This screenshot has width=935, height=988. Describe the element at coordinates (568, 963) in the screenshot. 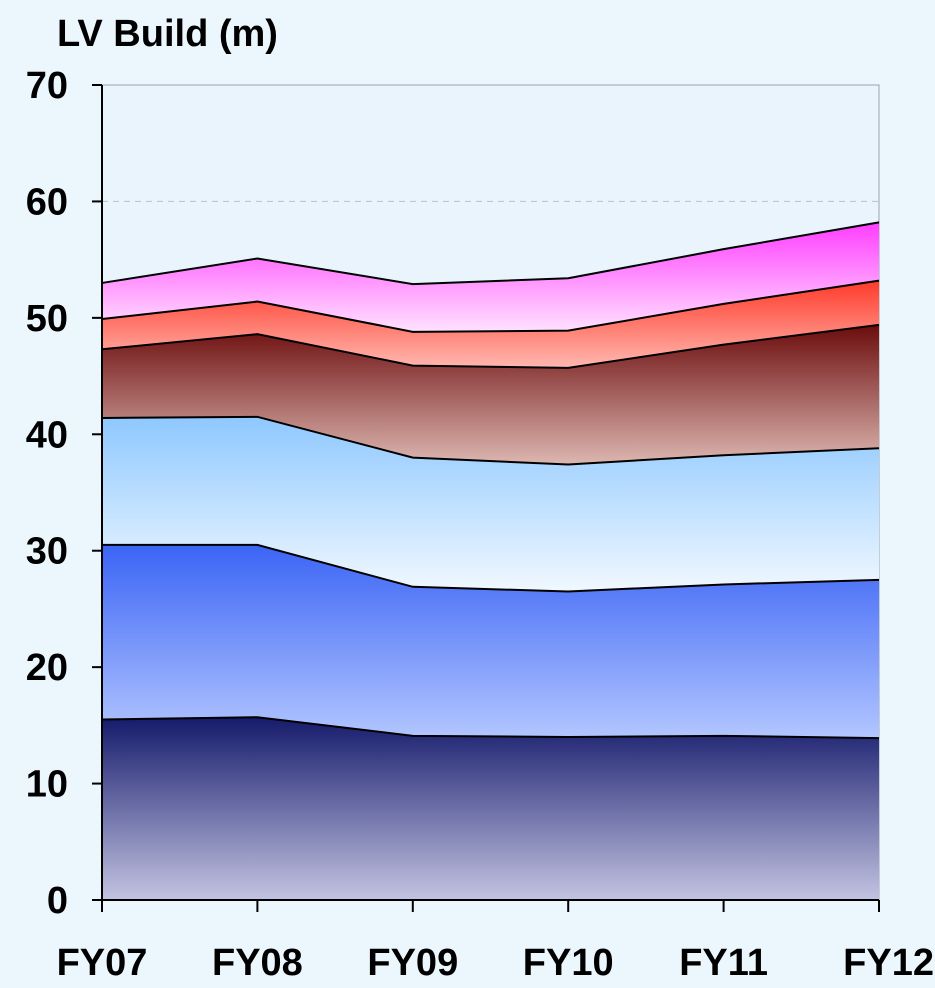

I see `x-tick-label: FY10` at that location.